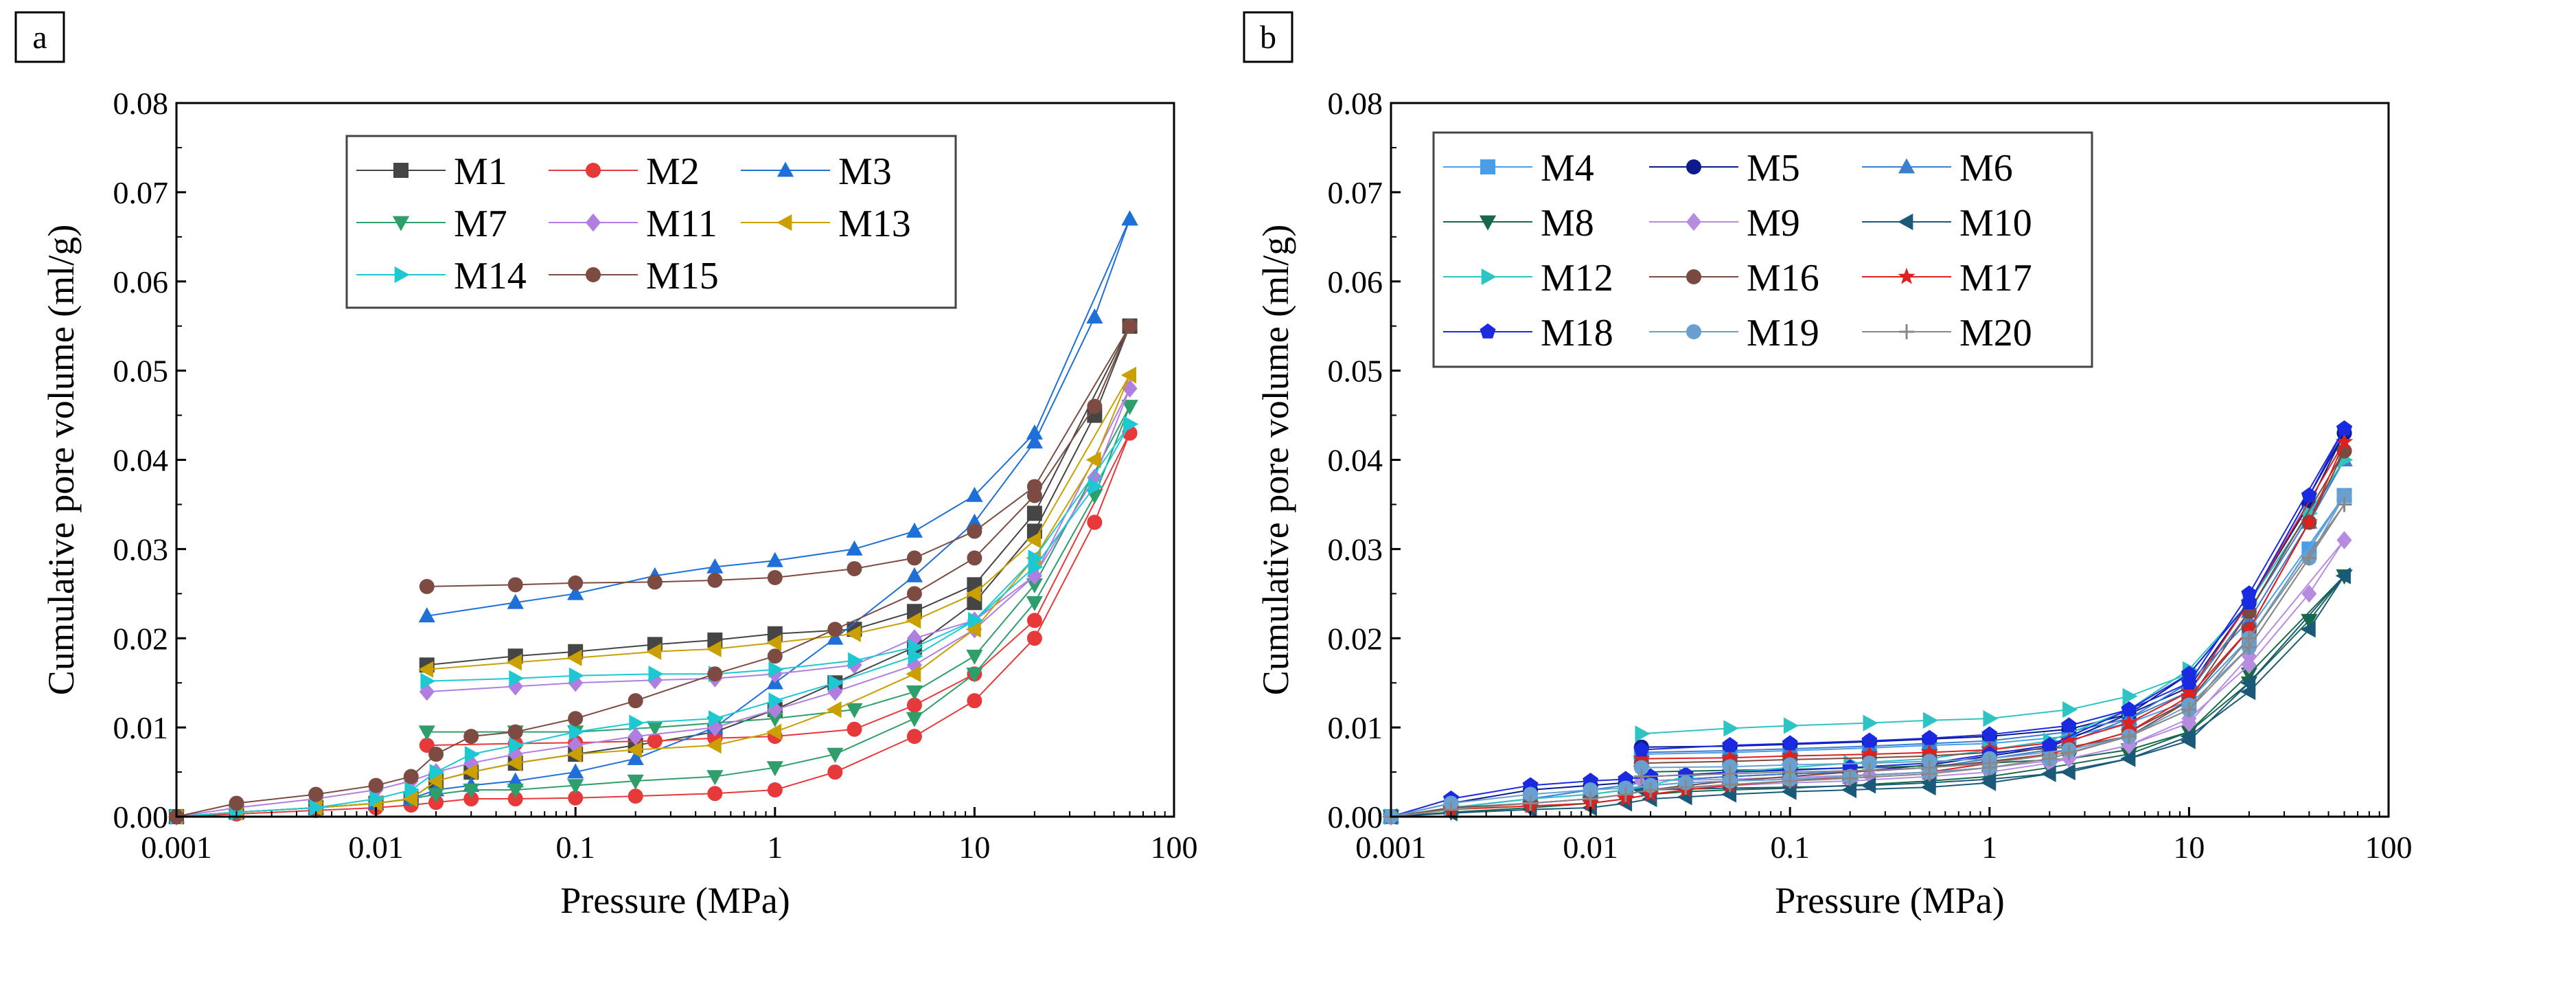 The height and width of the screenshot is (998, 2576). What do you see at coordinates (1993, 606) in the screenshot?
I see `extrusion-line` at bounding box center [1993, 606].